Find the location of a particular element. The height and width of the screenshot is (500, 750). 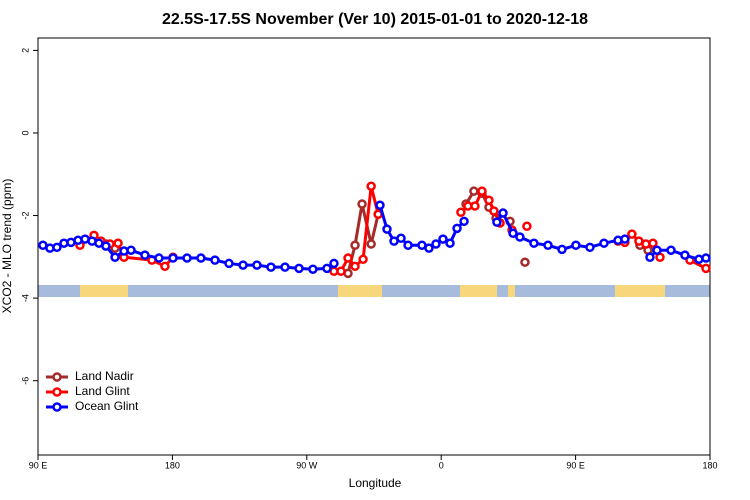

y-tick-label: -2 is located at coordinates (25, 216).